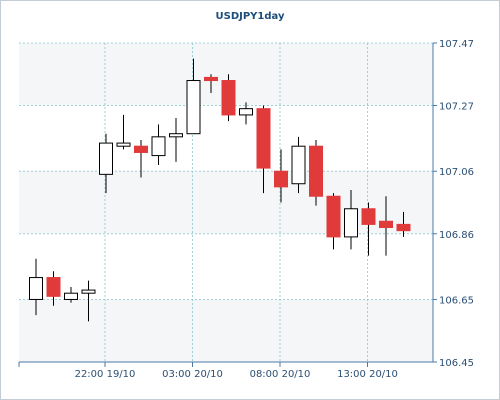  Describe the element at coordinates (456, 300) in the screenshot. I see `y-tick-label: 106.65` at that location.